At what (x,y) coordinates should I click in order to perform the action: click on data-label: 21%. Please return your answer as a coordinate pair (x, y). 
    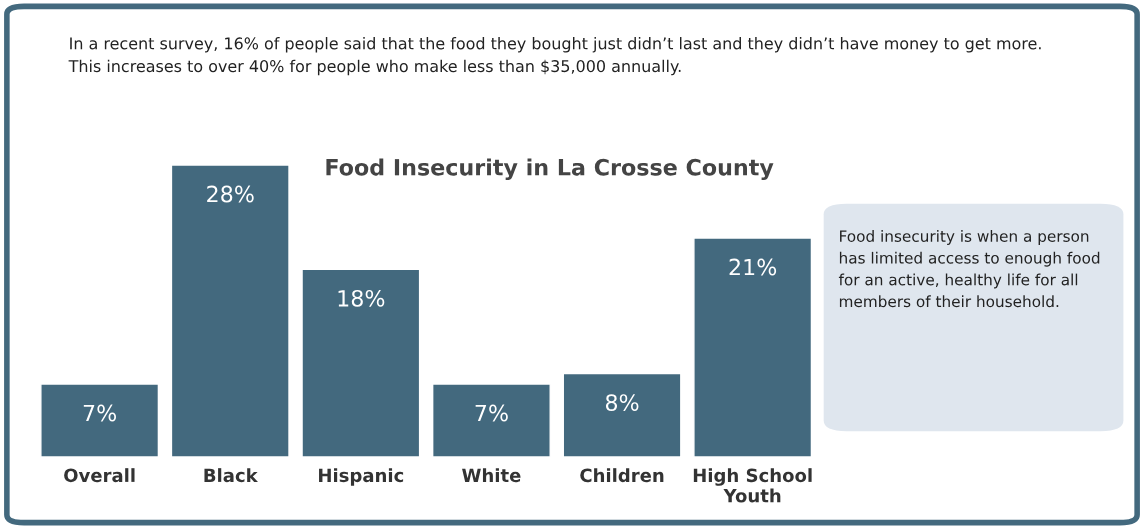
    Looking at the image, I should click on (753, 267).